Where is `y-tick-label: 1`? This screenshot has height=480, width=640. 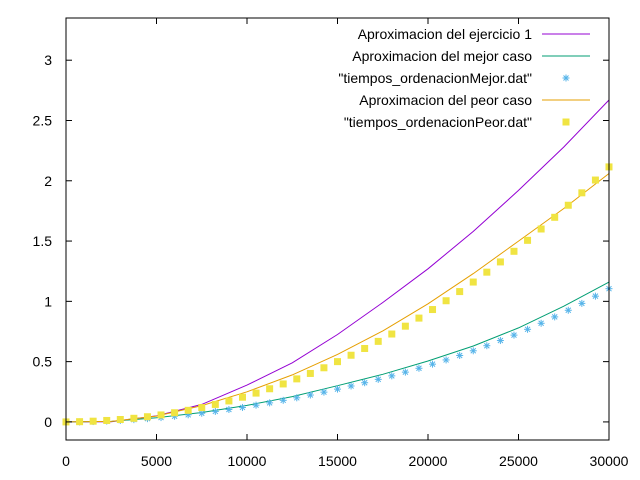
y-tick-label: 1 is located at coordinates (48, 301).